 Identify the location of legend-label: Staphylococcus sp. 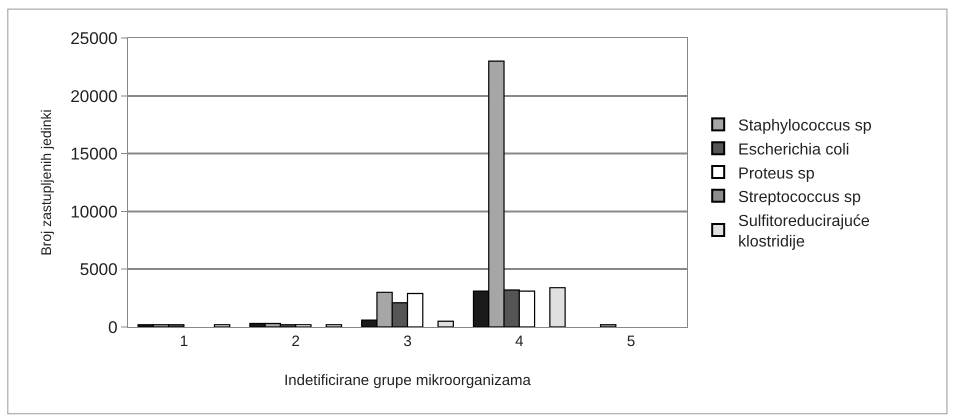
(805, 126).